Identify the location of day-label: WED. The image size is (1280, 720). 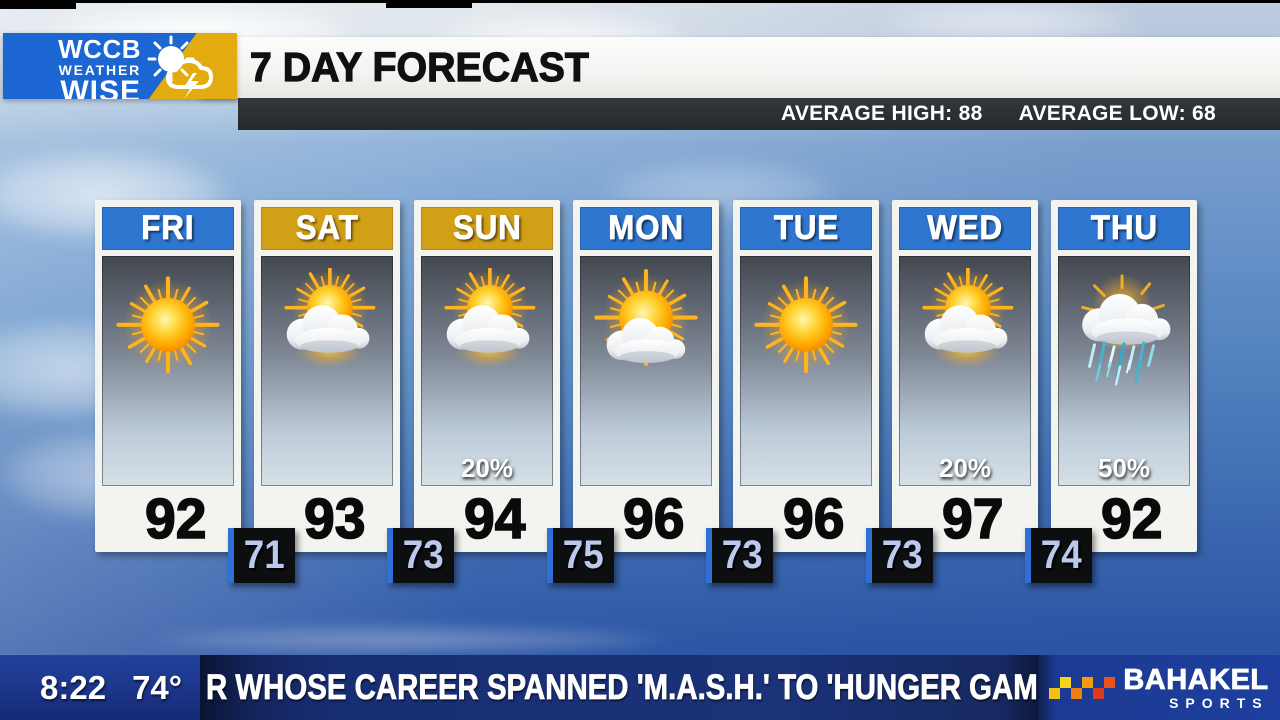
(965, 227).